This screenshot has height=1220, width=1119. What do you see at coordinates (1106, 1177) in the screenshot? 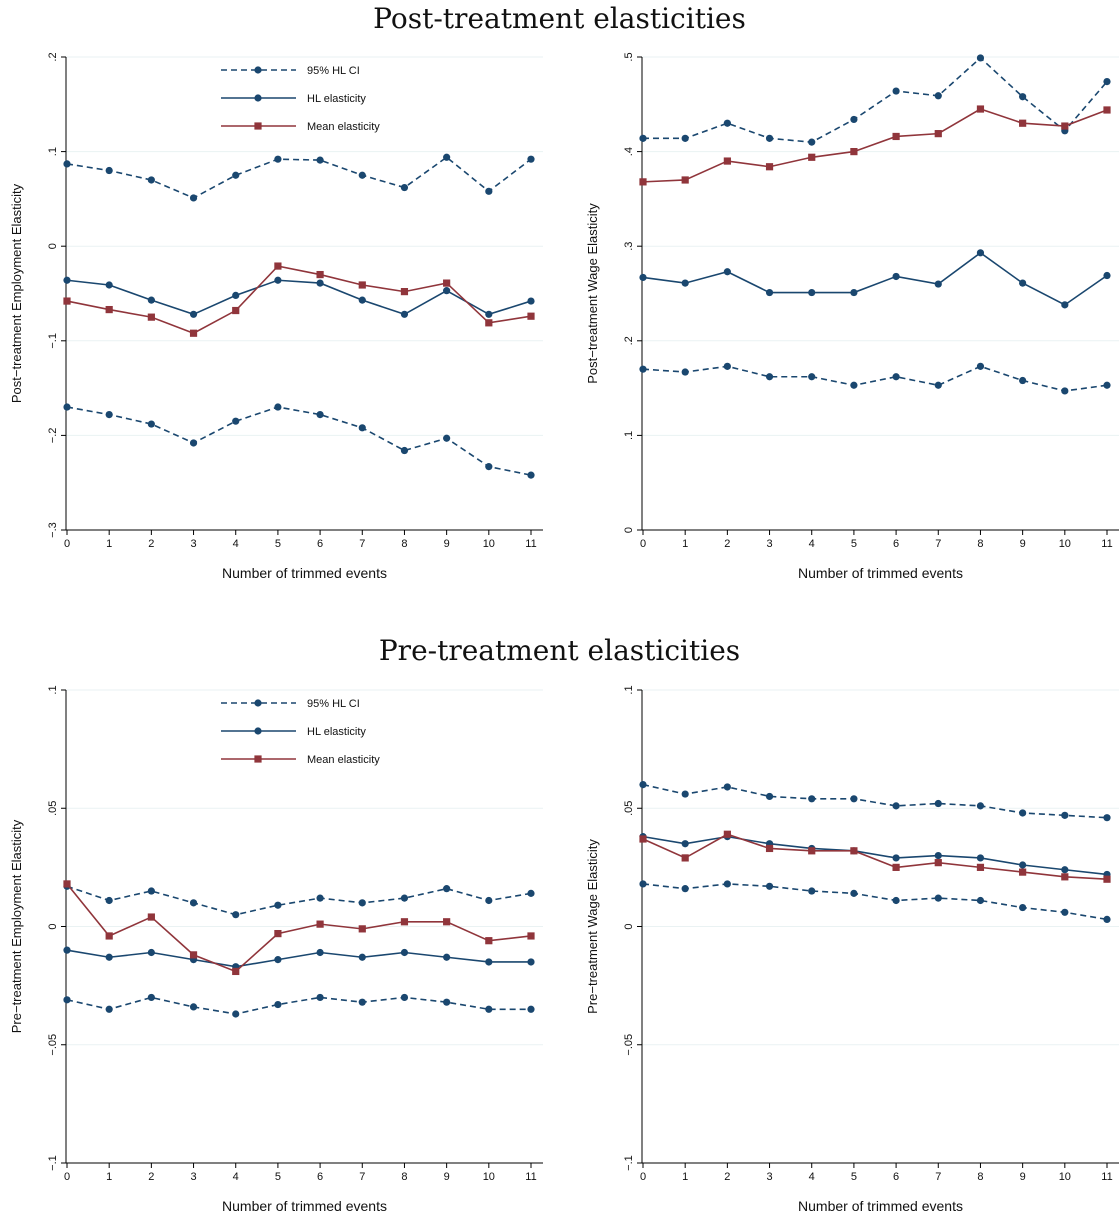
I see `x-tick-label: 11` at bounding box center [1106, 1177].